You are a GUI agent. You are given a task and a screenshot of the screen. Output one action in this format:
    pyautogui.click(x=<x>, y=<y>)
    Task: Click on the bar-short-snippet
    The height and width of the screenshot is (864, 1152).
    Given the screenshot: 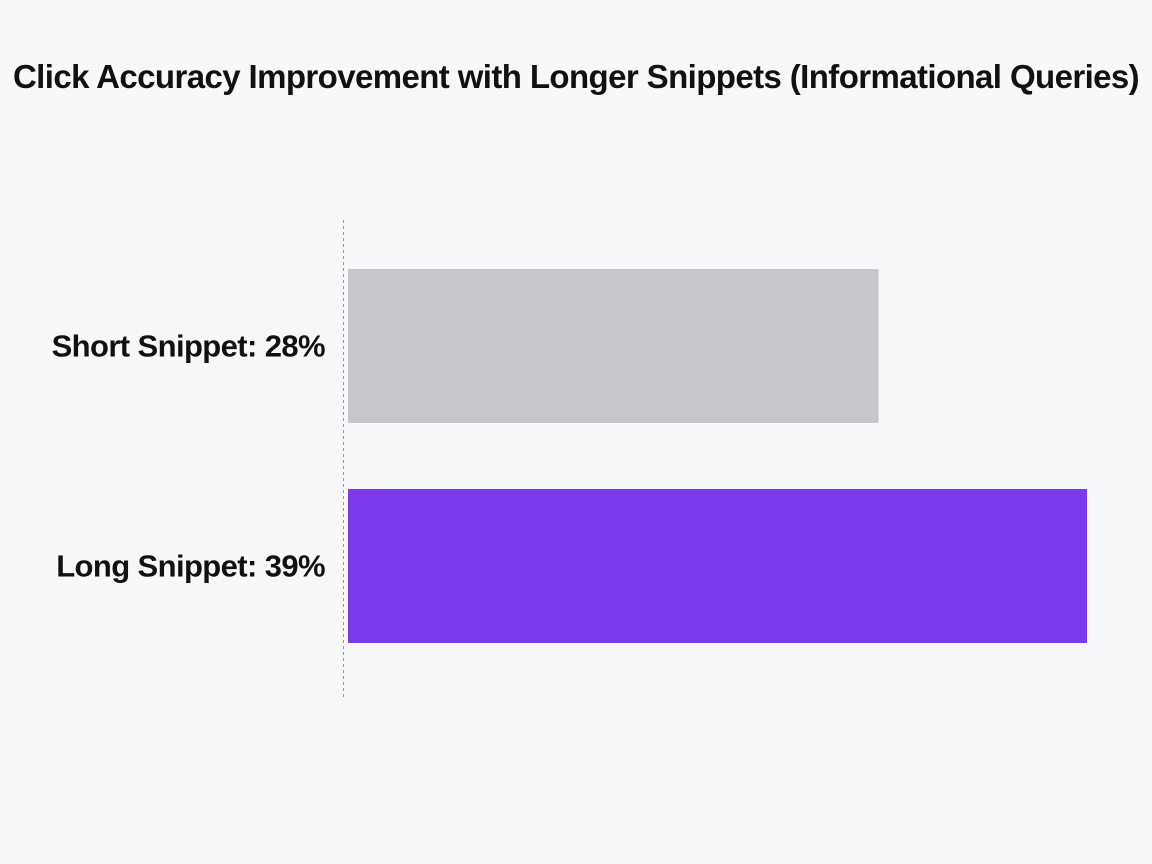 What is the action you would take?
    pyautogui.click(x=613, y=346)
    